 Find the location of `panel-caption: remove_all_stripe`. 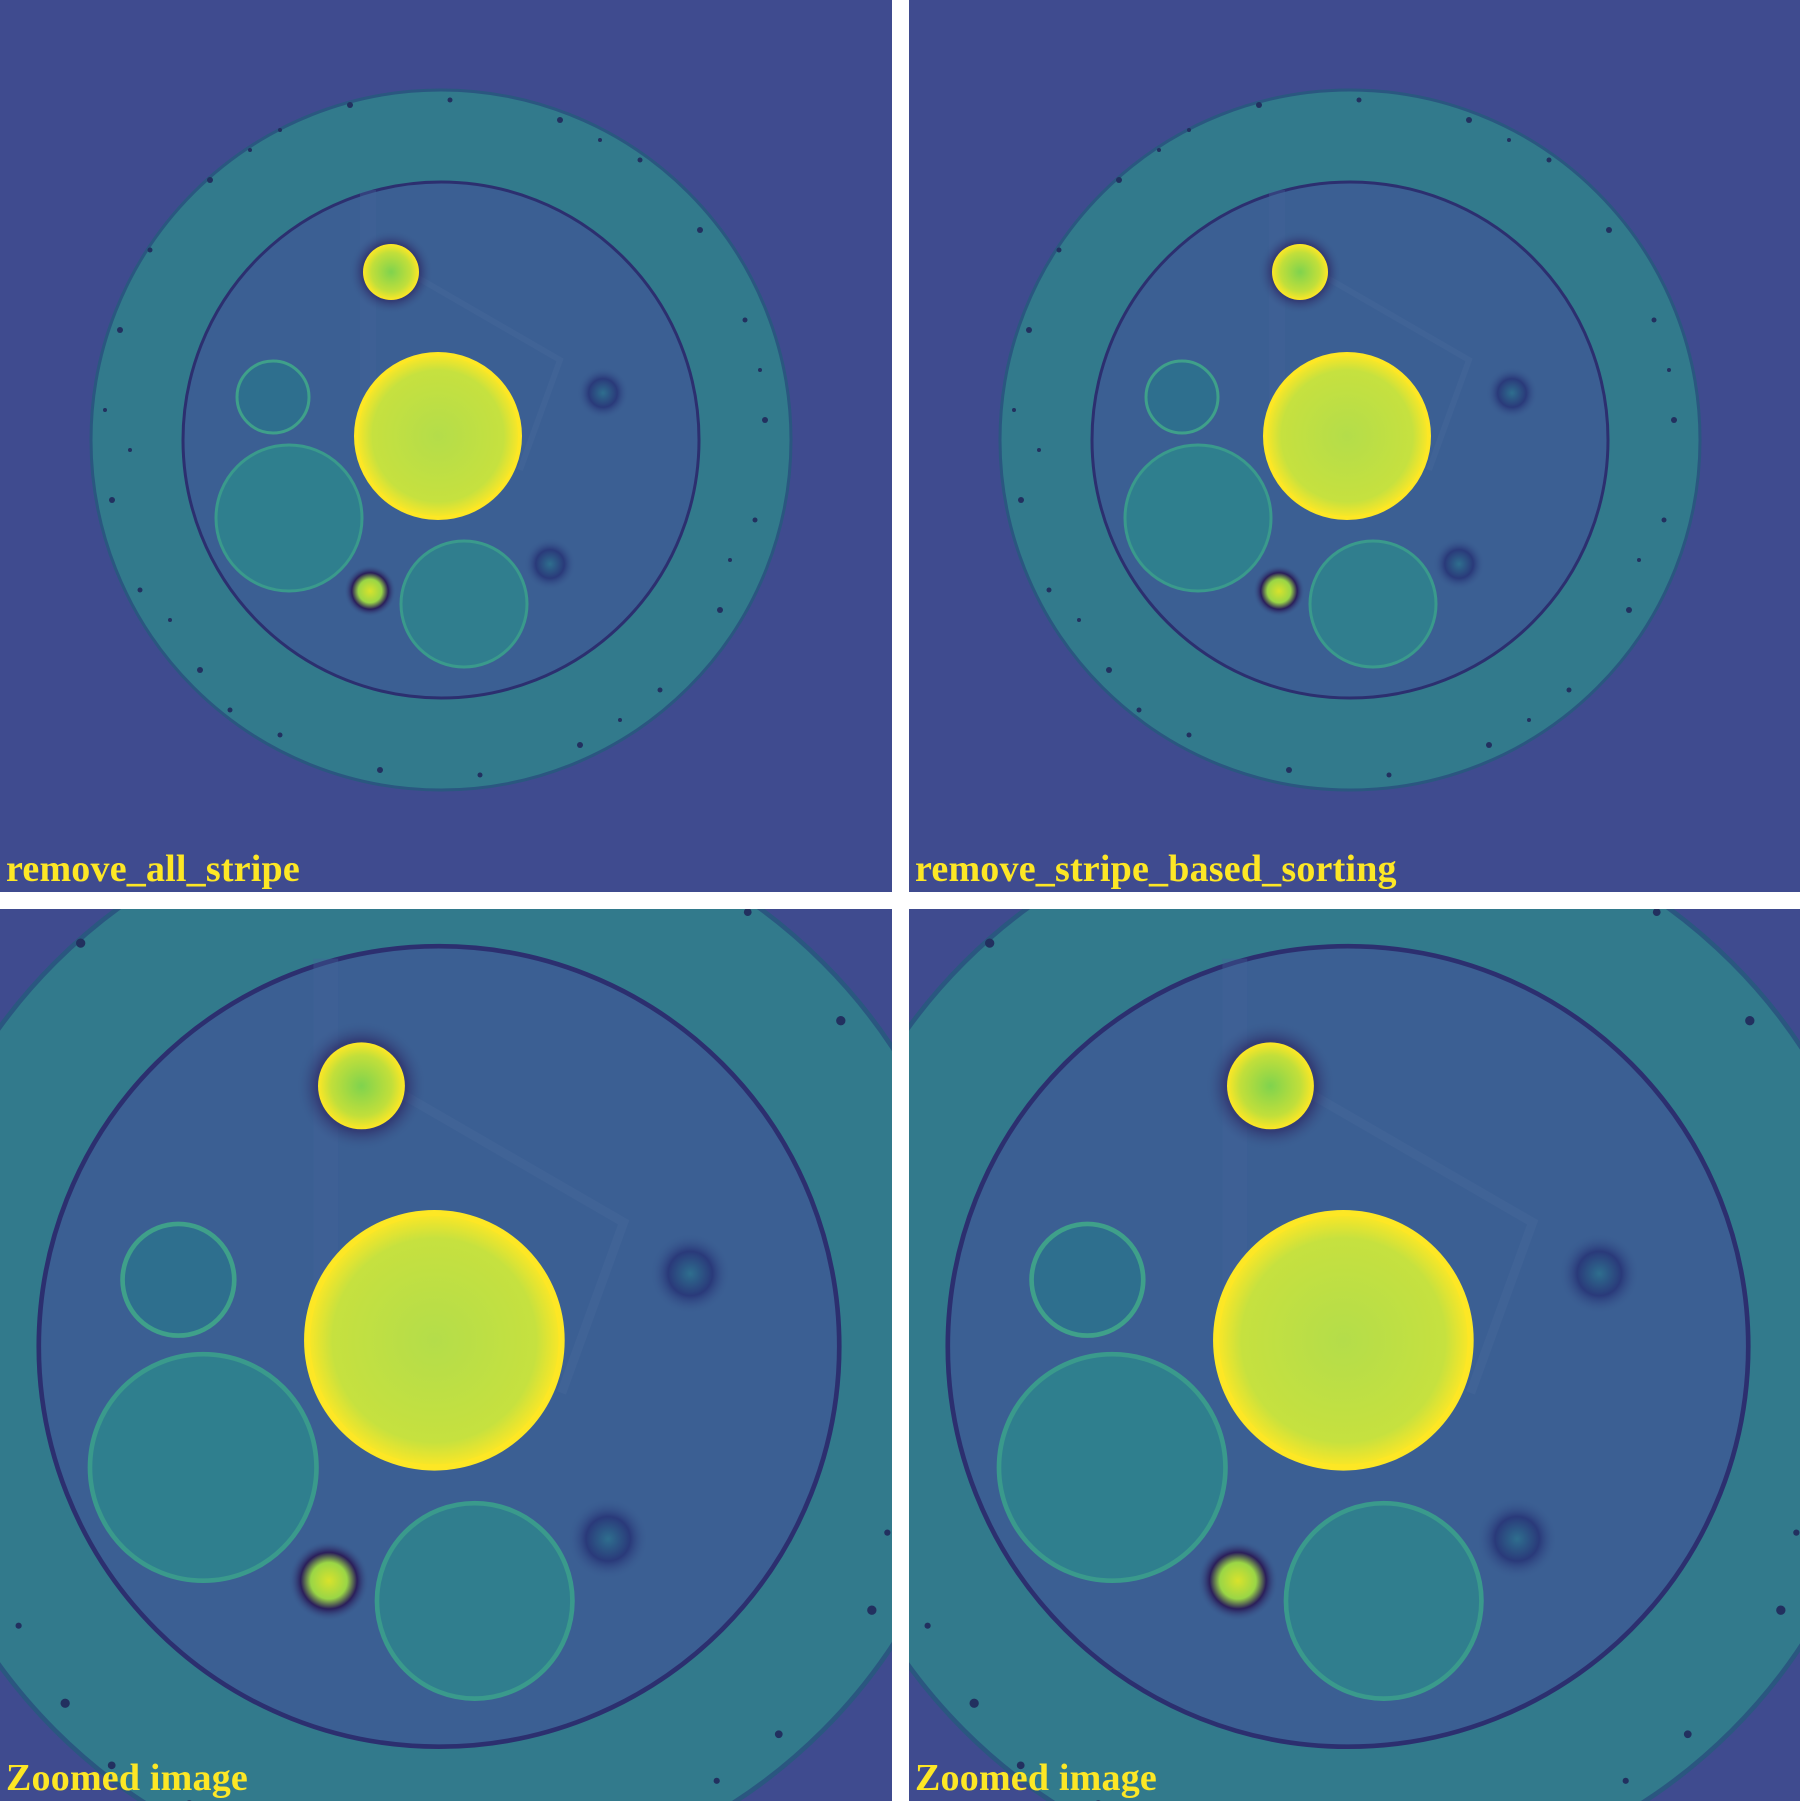

panel-caption: remove_all_stripe is located at coordinates (153, 869).